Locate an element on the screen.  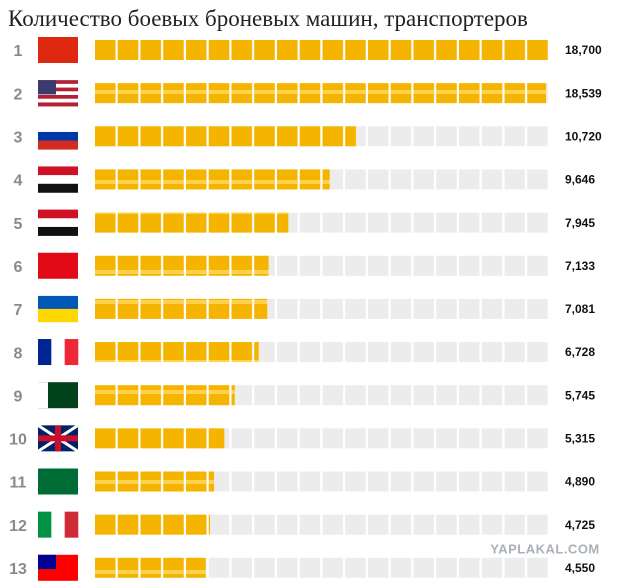
value-label: 7,133 is located at coordinates (580, 266).